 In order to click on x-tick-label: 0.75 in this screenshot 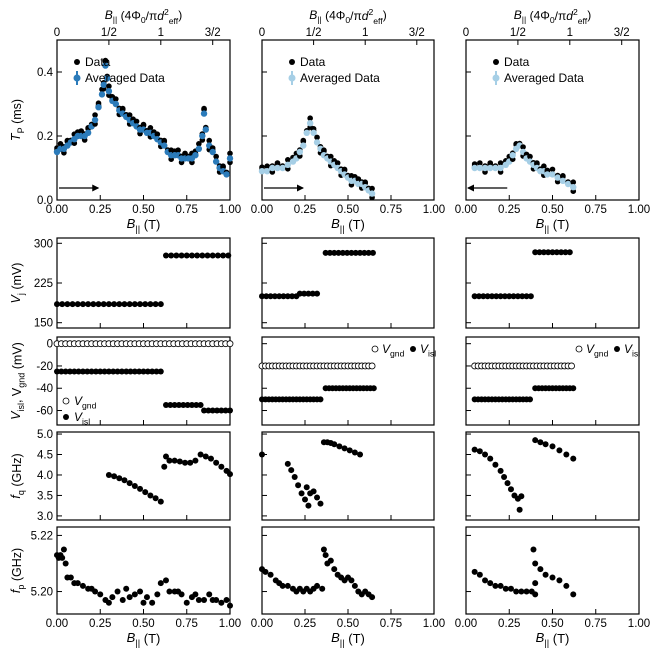, I will do `click(596, 624)`.